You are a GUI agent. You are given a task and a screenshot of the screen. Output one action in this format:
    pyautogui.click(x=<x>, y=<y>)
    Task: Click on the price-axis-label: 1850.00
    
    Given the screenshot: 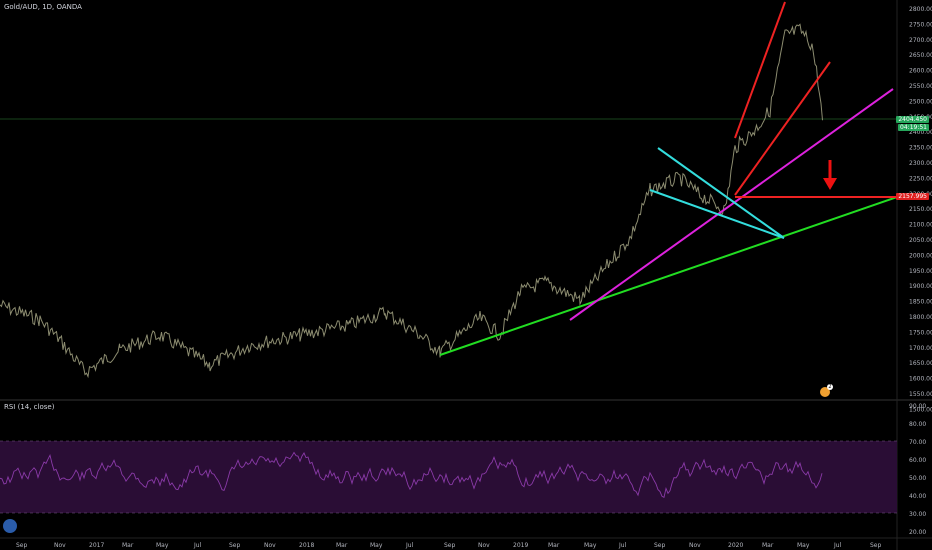 What is the action you would take?
    pyautogui.click(x=920, y=302)
    